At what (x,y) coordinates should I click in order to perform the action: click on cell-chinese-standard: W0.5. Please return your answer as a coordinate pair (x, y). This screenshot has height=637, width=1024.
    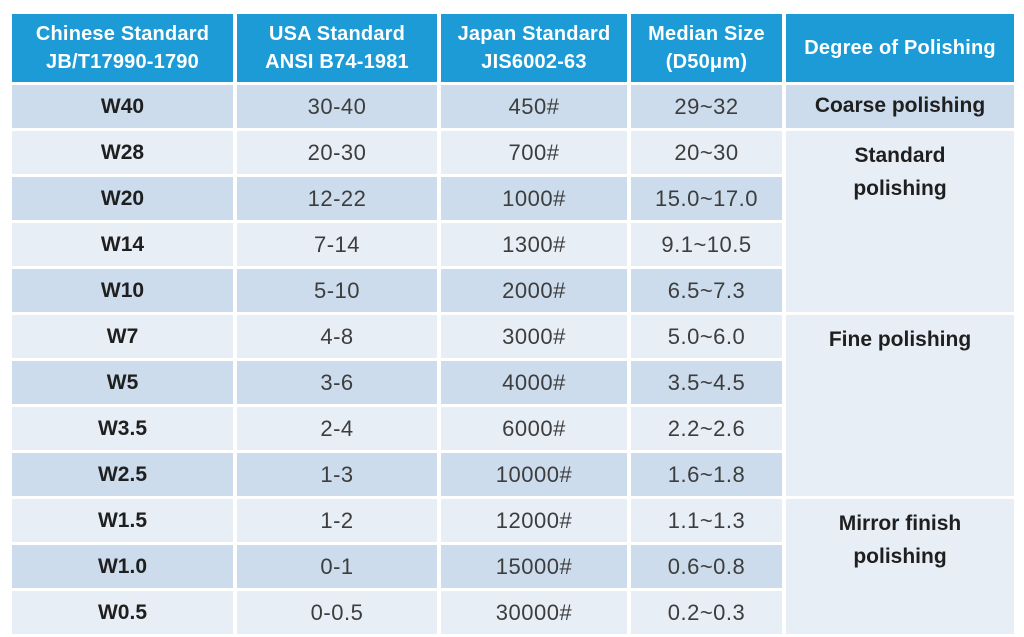
    Looking at the image, I should click on (122, 612).